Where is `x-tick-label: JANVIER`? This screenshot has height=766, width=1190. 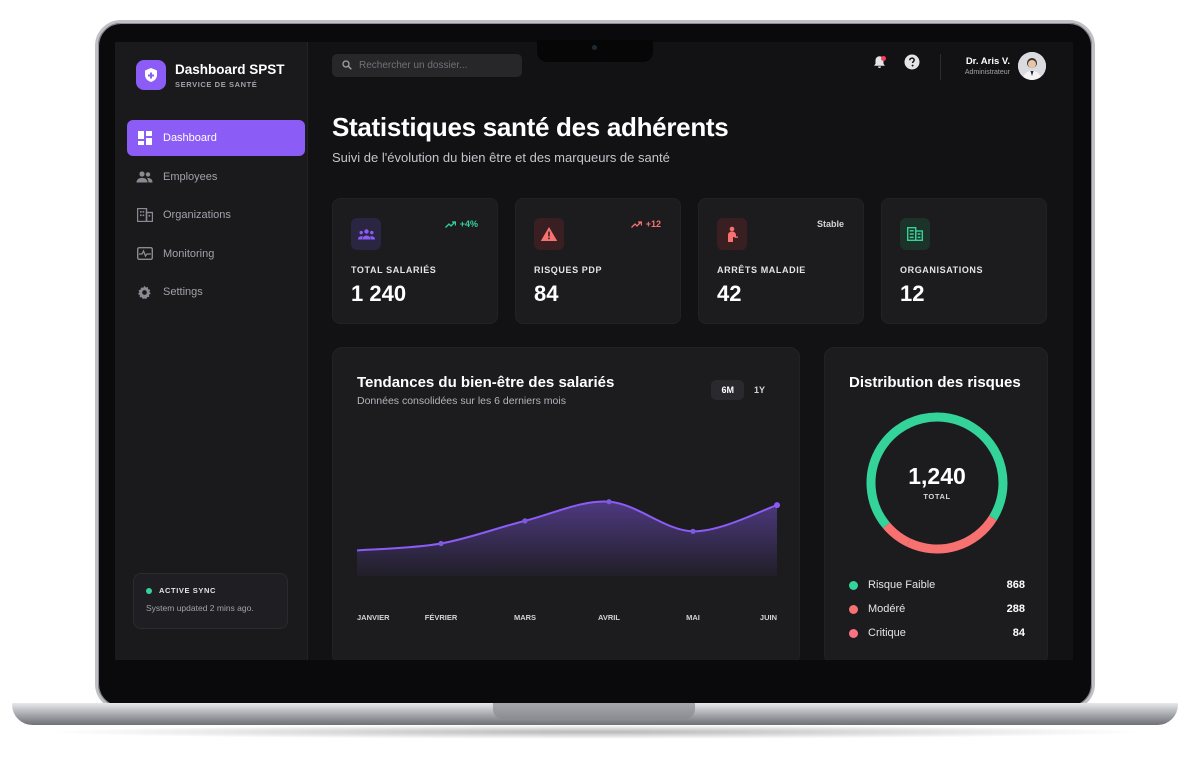 x-tick-label: JANVIER is located at coordinates (373, 617).